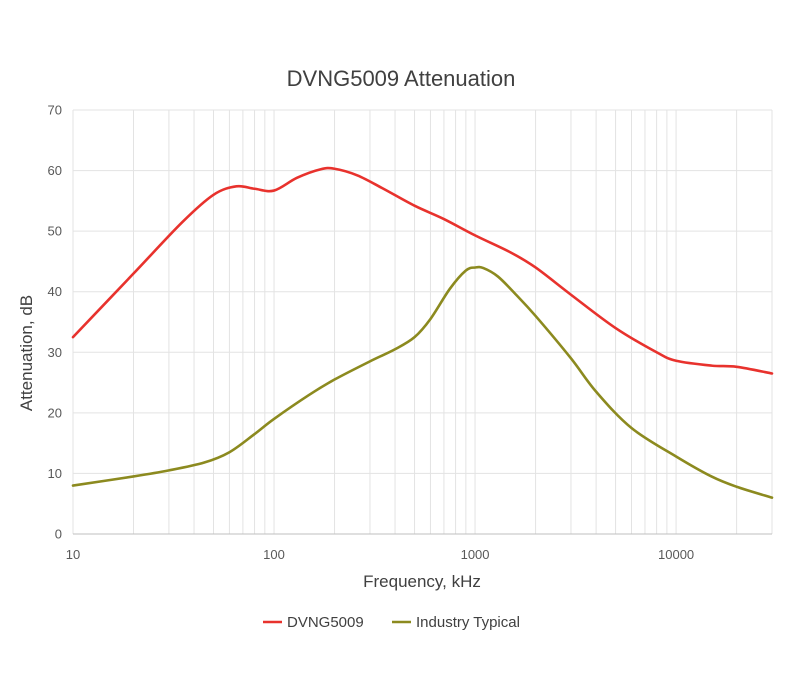  I want to click on y-tick-label: 60, so click(55, 170).